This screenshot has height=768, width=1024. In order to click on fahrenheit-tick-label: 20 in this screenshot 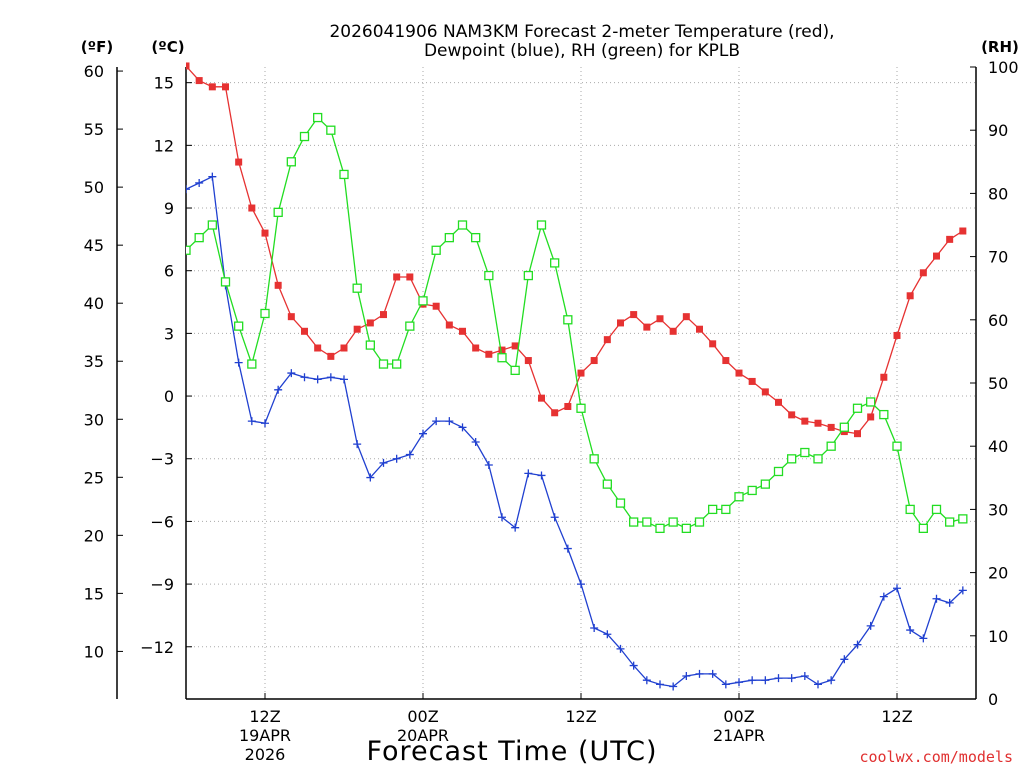, I will do `click(94, 535)`.